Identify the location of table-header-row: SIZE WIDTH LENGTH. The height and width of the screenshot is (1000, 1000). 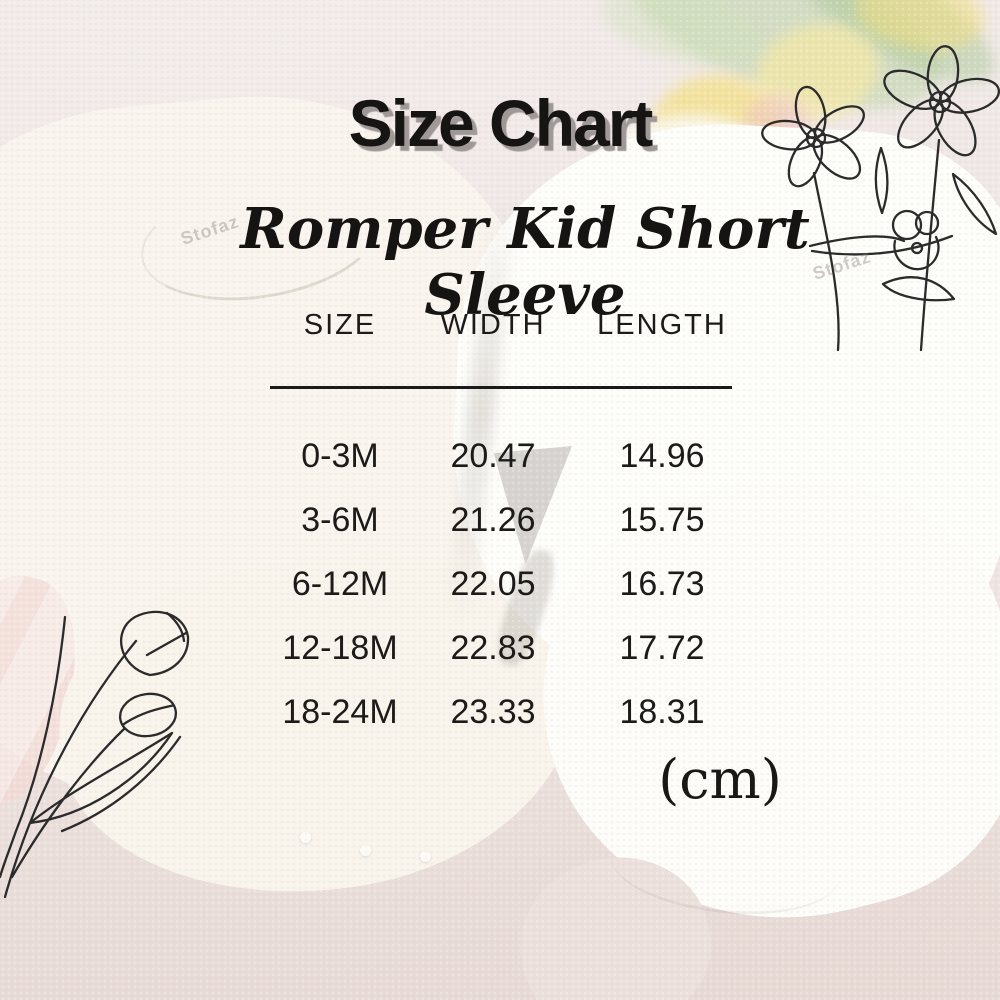
(509, 325).